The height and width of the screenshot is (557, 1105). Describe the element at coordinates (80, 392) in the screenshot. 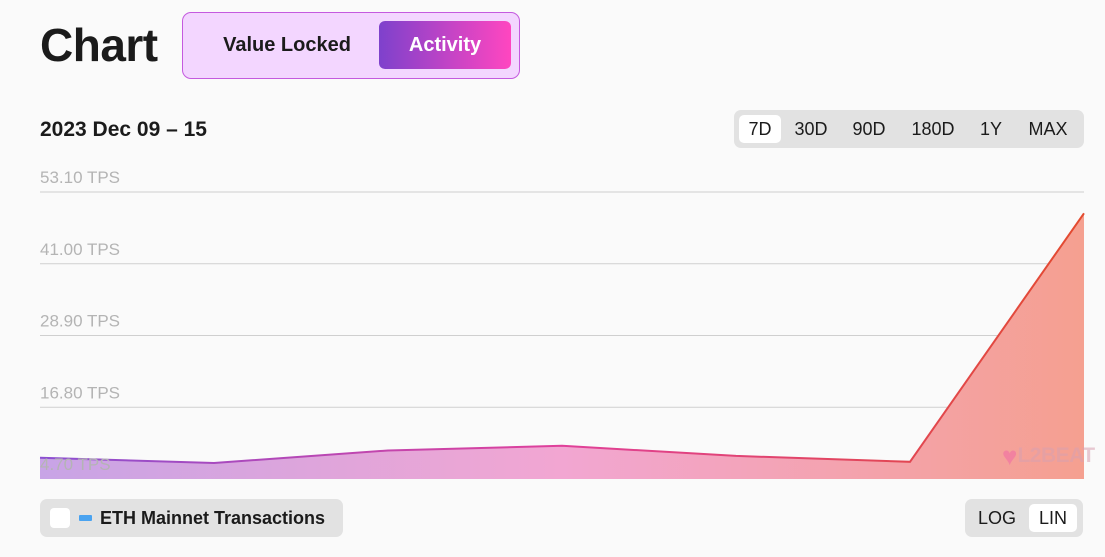

I see `y-tick-label: 16.80 TPS` at that location.